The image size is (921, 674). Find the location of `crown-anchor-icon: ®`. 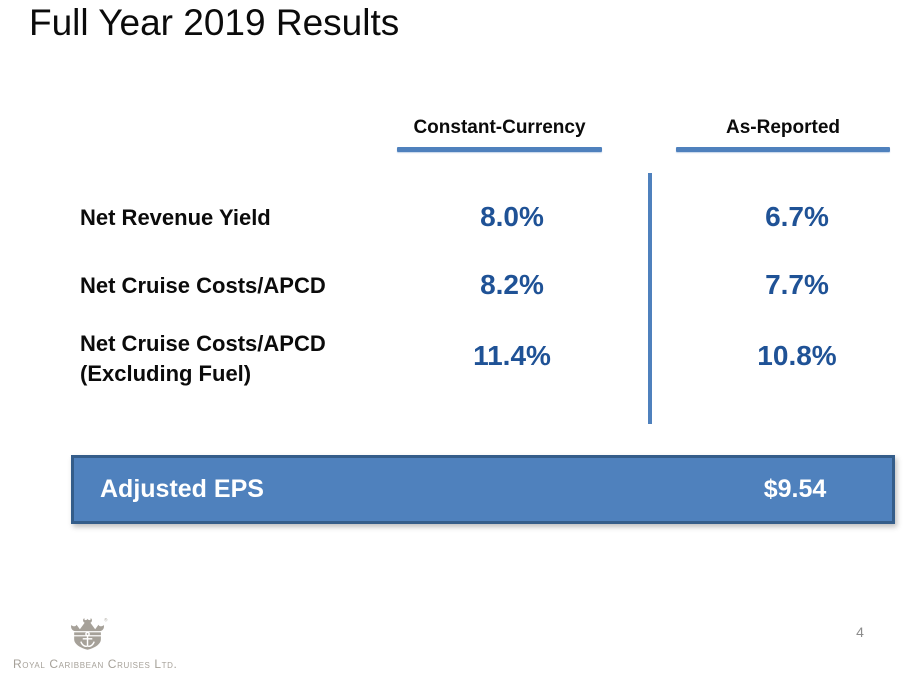

crown-anchor-icon: ® is located at coordinates (89, 634).